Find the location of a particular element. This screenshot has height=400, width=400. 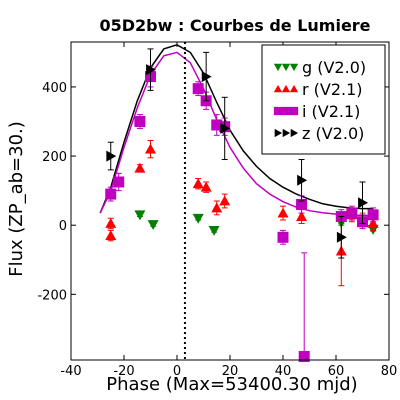

legend-label-2: i (V2.1) is located at coordinates (331, 111).